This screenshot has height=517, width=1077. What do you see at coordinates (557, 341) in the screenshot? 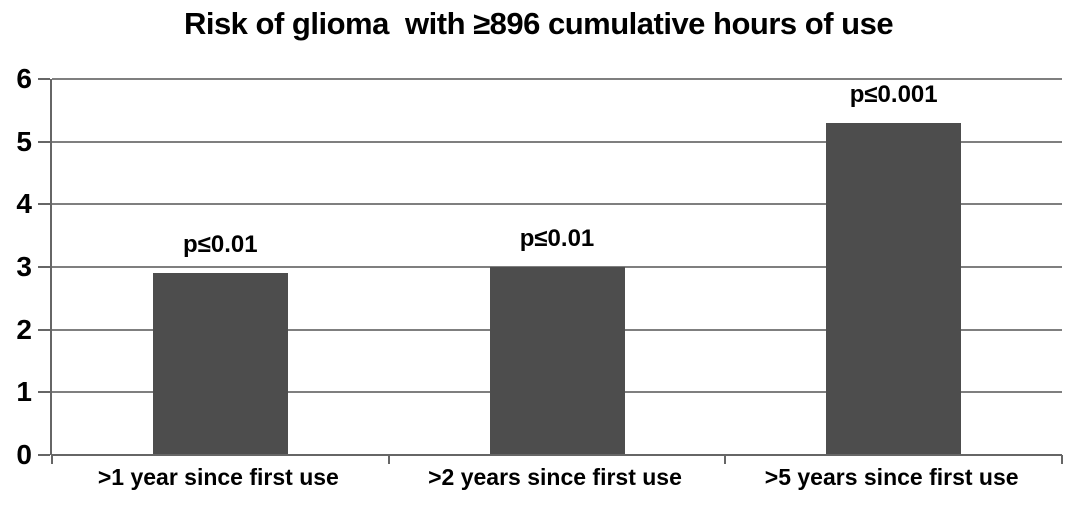
I see `bar-2: p≤0.01` at bounding box center [557, 341].